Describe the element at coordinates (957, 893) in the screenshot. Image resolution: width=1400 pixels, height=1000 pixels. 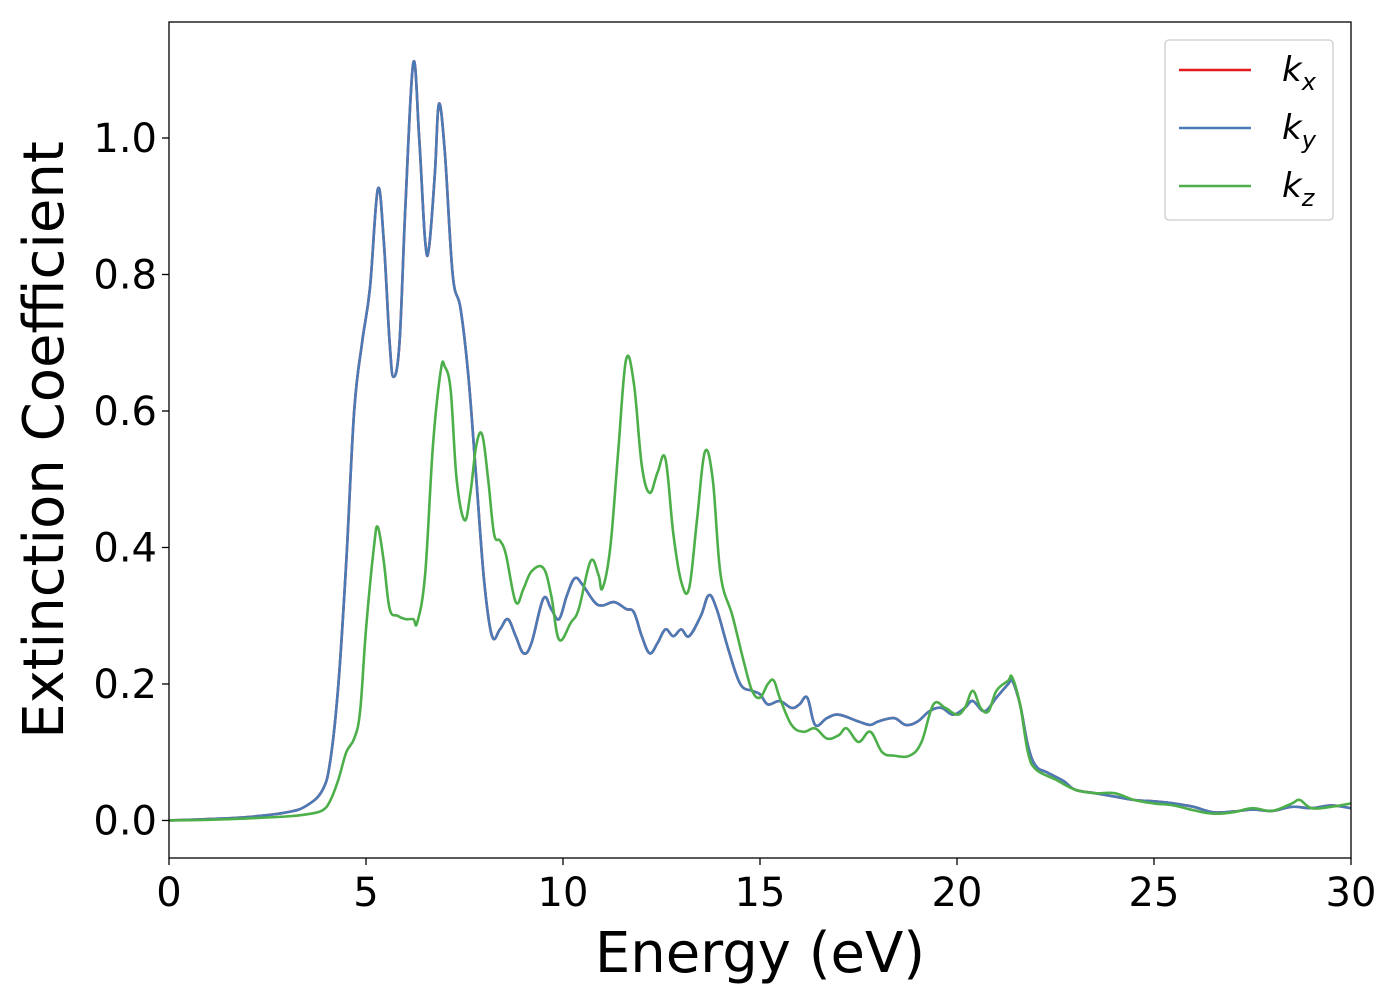
I see `x-tick-label: 20` at that location.